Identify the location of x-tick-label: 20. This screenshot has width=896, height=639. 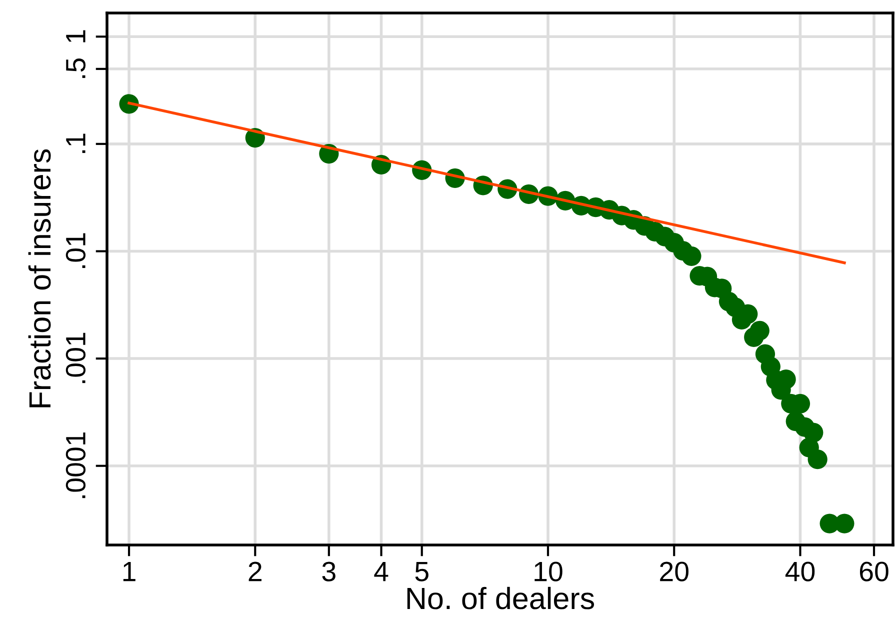
(674, 572).